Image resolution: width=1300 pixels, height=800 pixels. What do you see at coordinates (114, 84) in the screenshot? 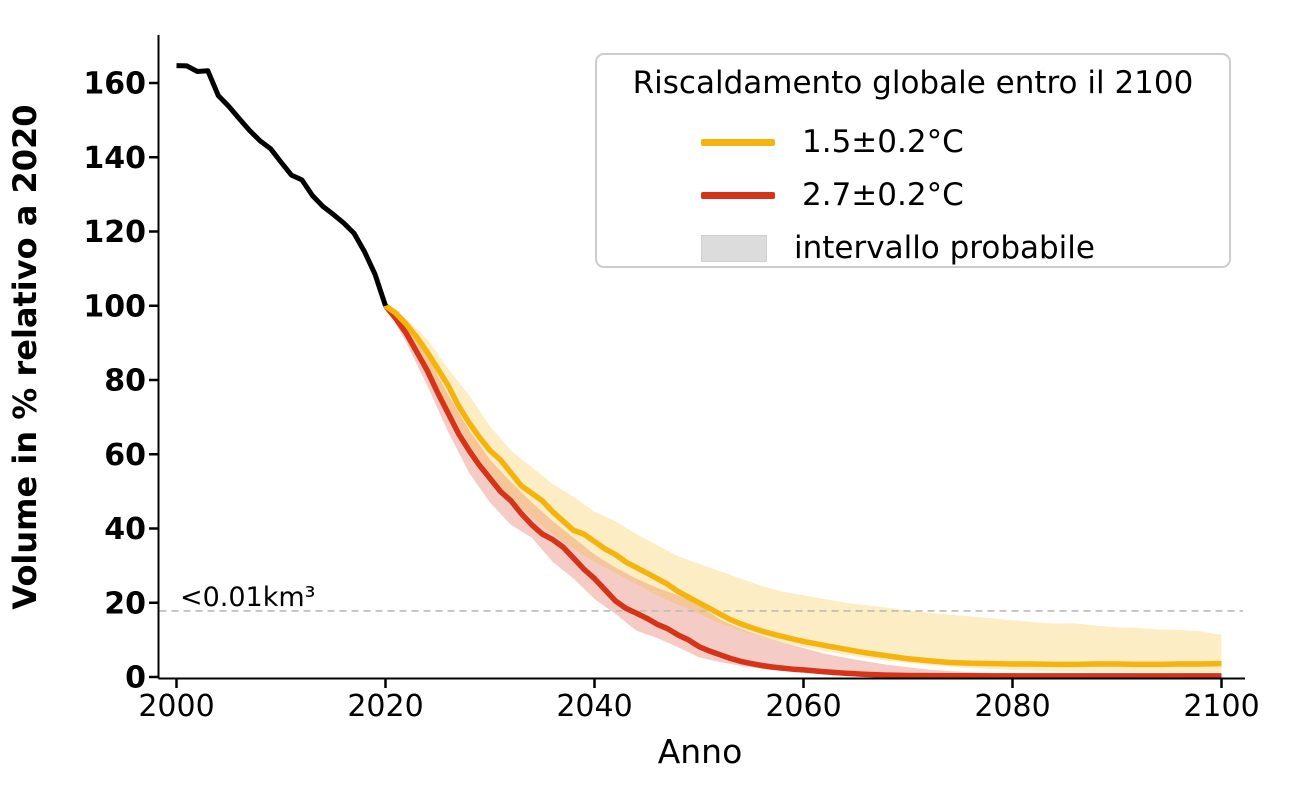
I see `y-tick-label: 160` at bounding box center [114, 84].